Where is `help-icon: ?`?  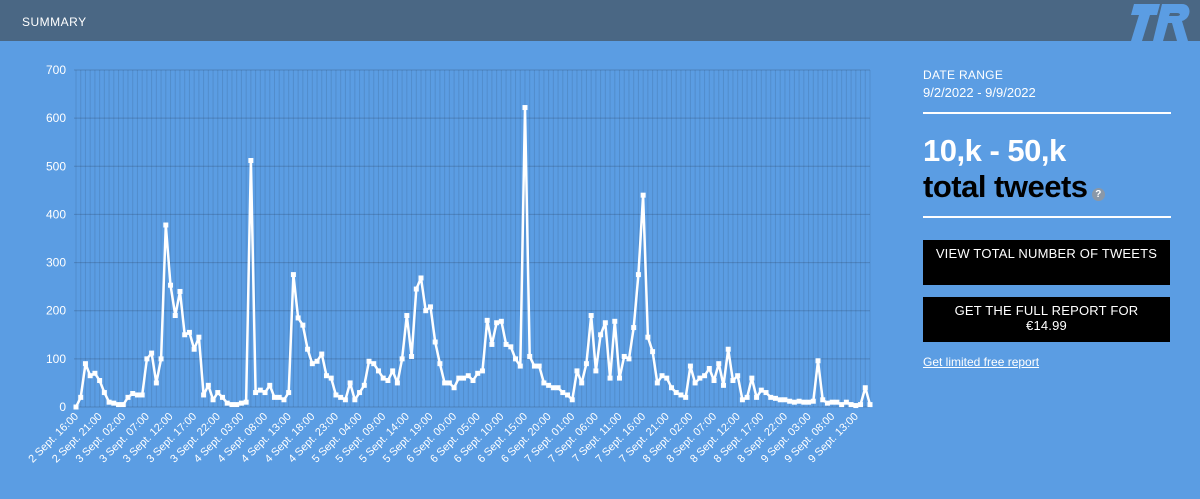 help-icon: ? is located at coordinates (1098, 194).